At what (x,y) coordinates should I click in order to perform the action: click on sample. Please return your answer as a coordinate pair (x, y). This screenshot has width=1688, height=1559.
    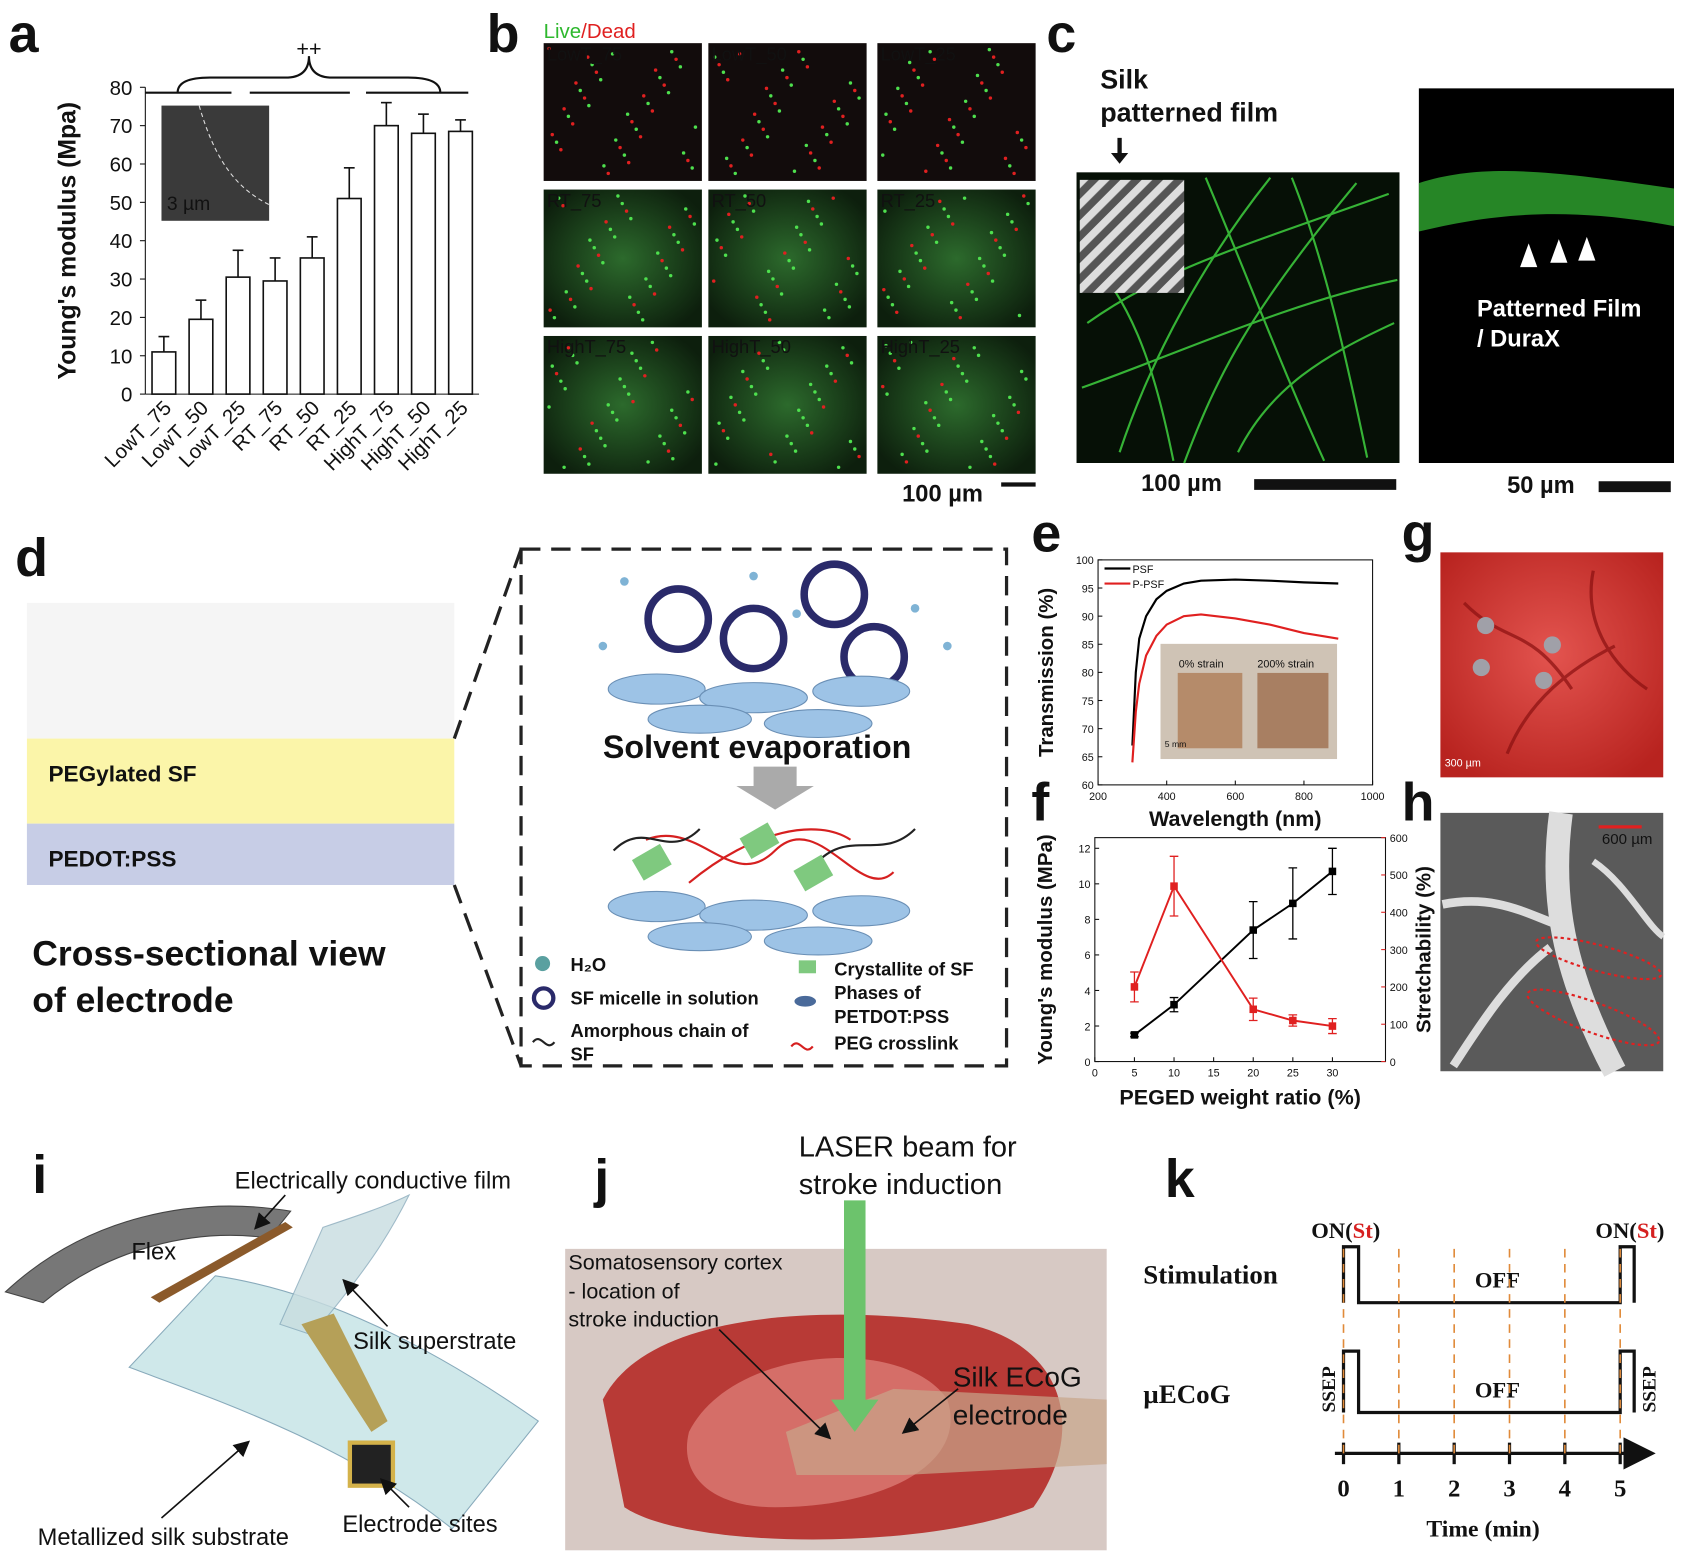
    Looking at the image, I should click on (1293, 710).